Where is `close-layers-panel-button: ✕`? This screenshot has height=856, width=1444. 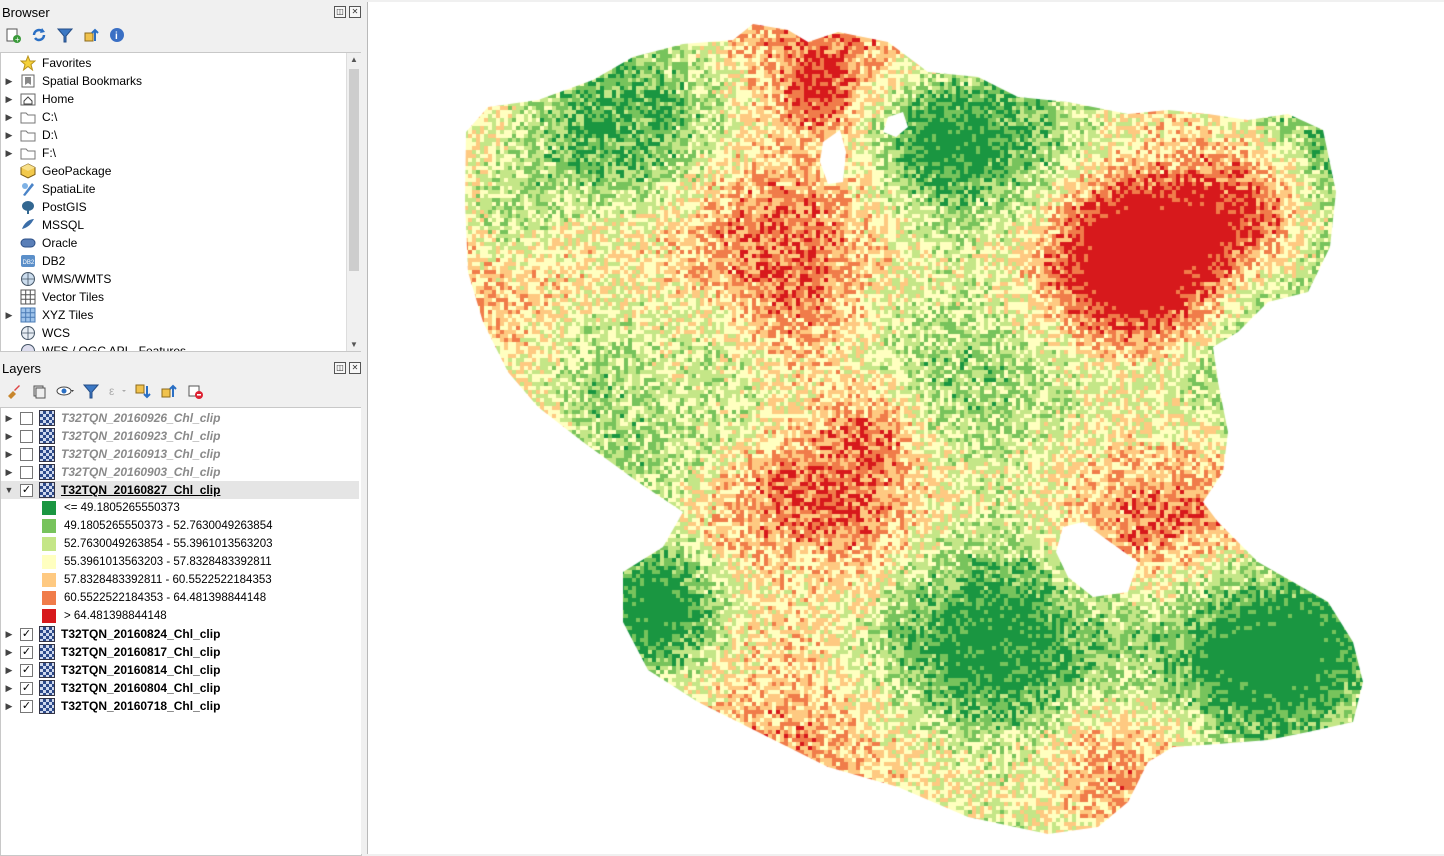
close-layers-panel-button: ✕ is located at coordinates (355, 368).